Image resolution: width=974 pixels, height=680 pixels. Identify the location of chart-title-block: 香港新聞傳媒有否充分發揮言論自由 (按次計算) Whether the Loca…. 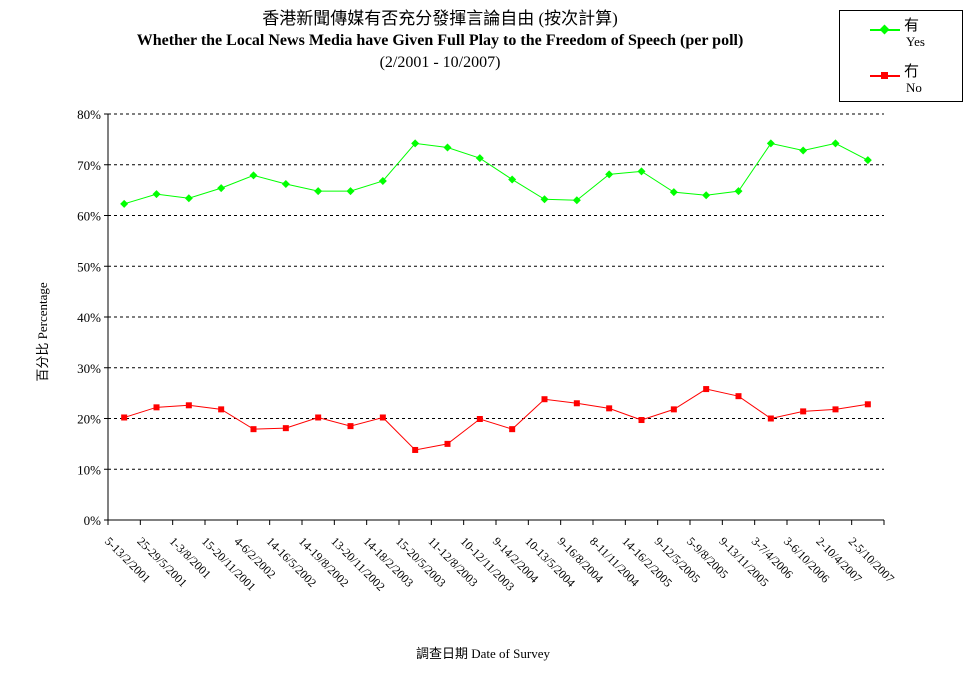
(440, 41).